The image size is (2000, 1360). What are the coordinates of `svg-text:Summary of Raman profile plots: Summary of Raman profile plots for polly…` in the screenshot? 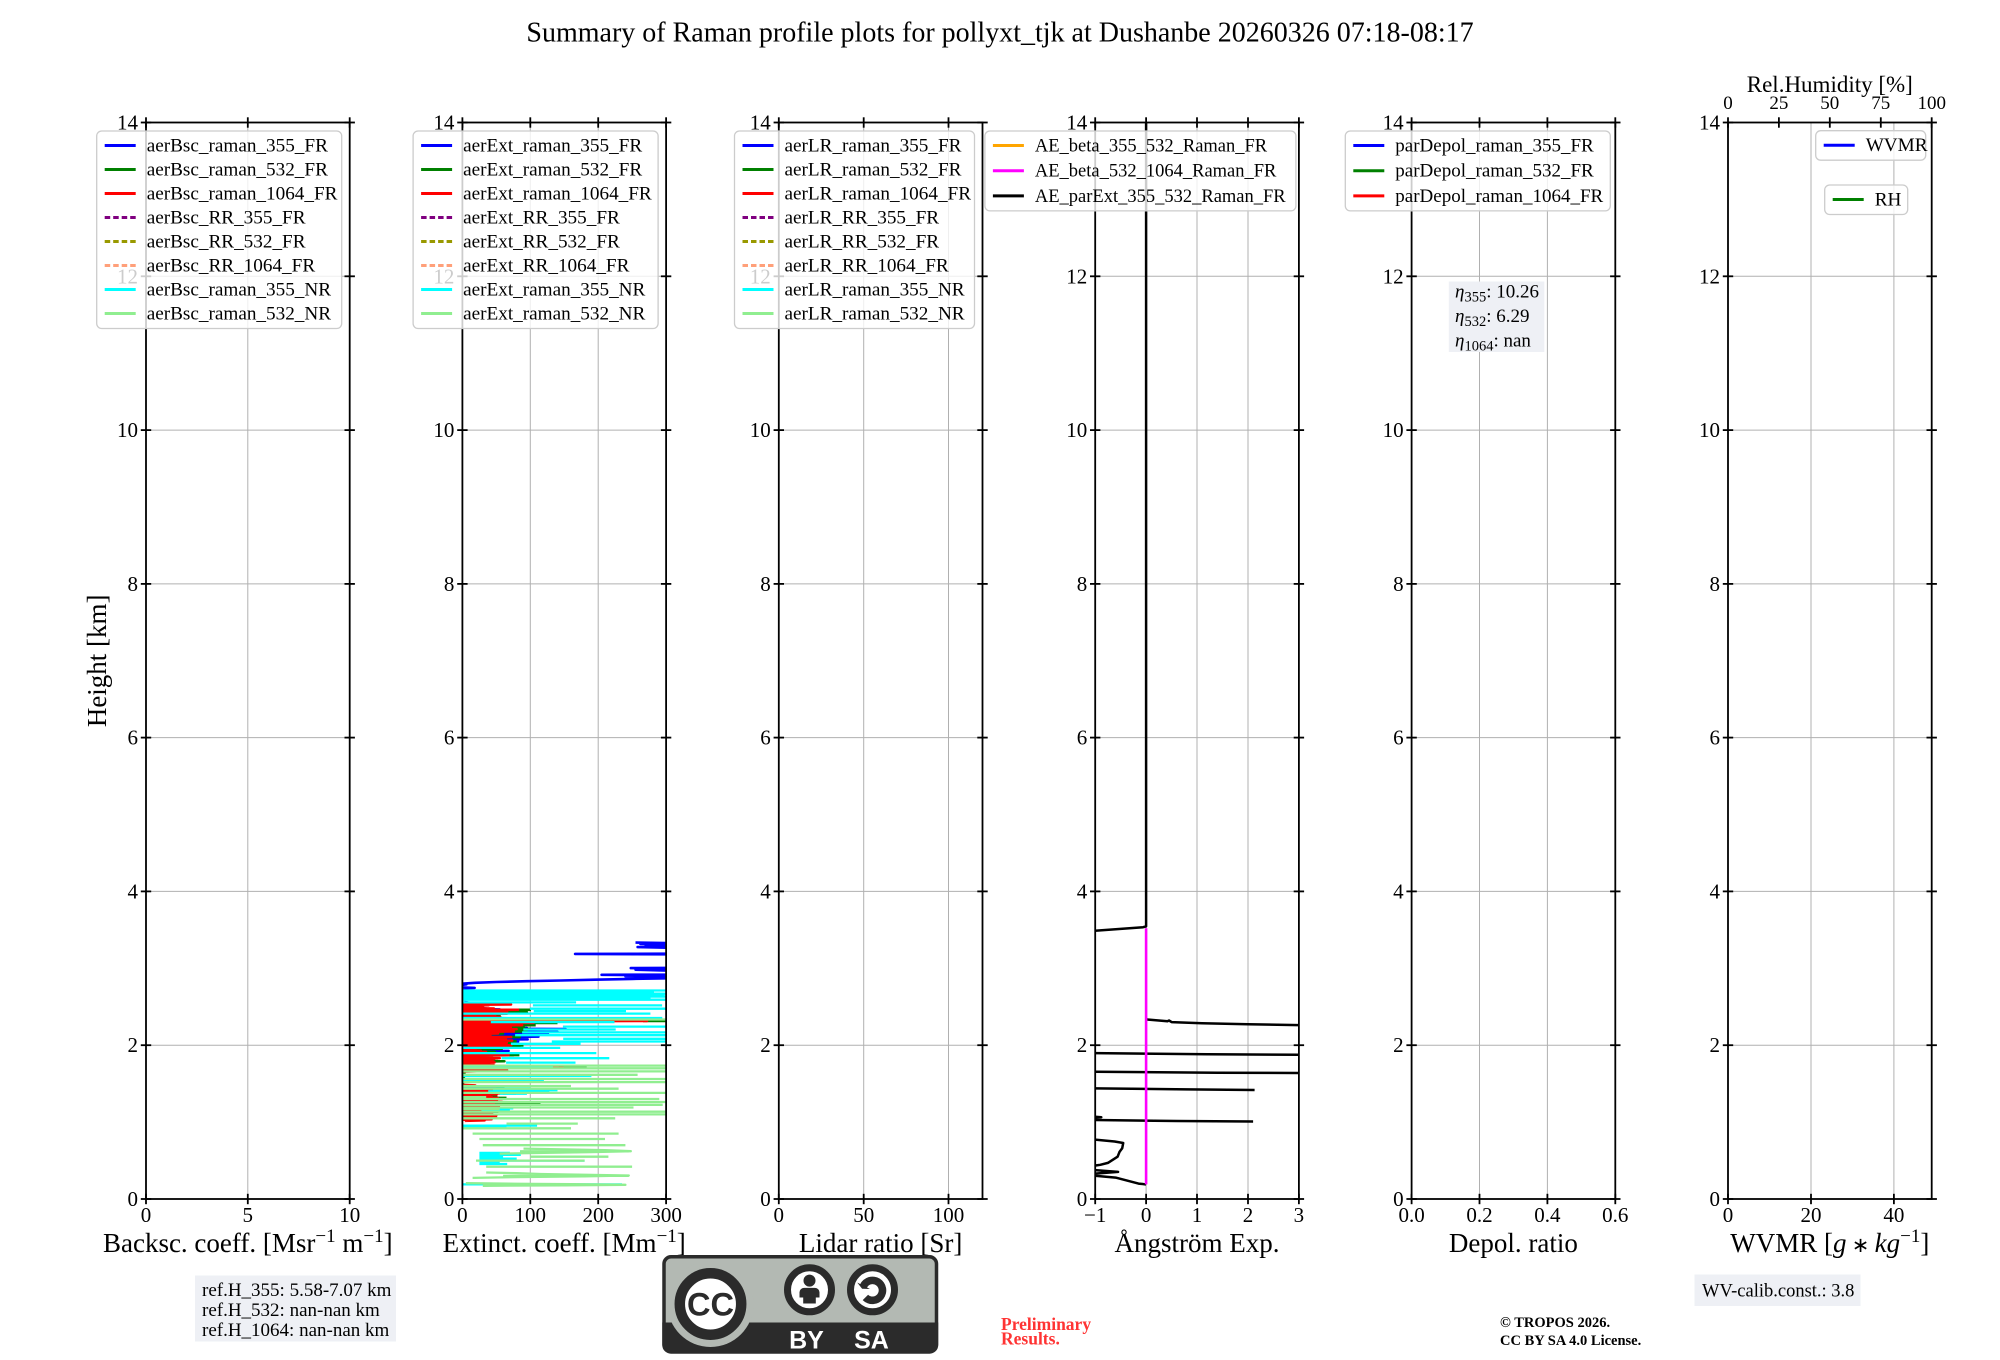 It's located at (999, 33).